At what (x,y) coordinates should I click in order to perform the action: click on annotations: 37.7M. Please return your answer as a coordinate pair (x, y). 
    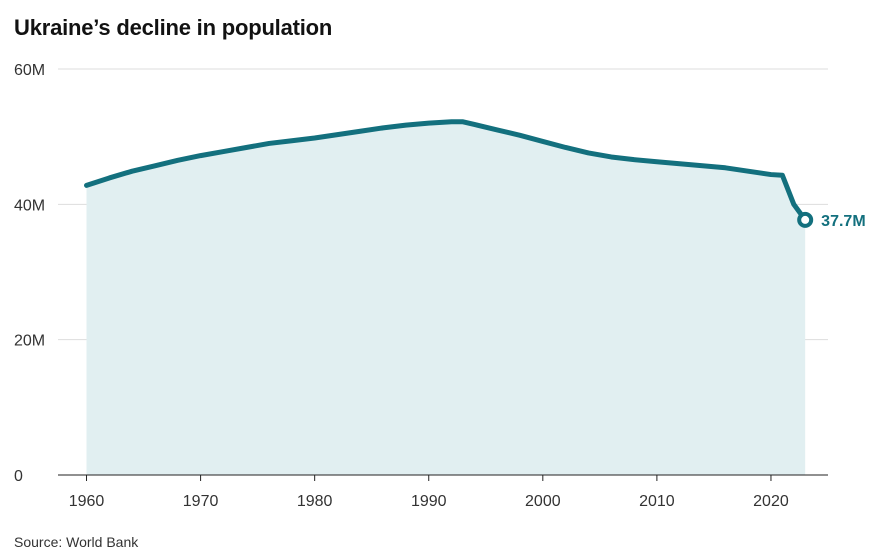
    Looking at the image, I should click on (831, 220).